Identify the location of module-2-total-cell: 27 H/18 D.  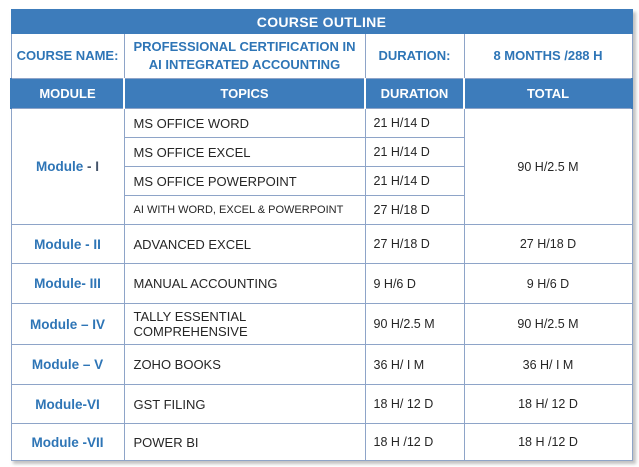
(548, 244).